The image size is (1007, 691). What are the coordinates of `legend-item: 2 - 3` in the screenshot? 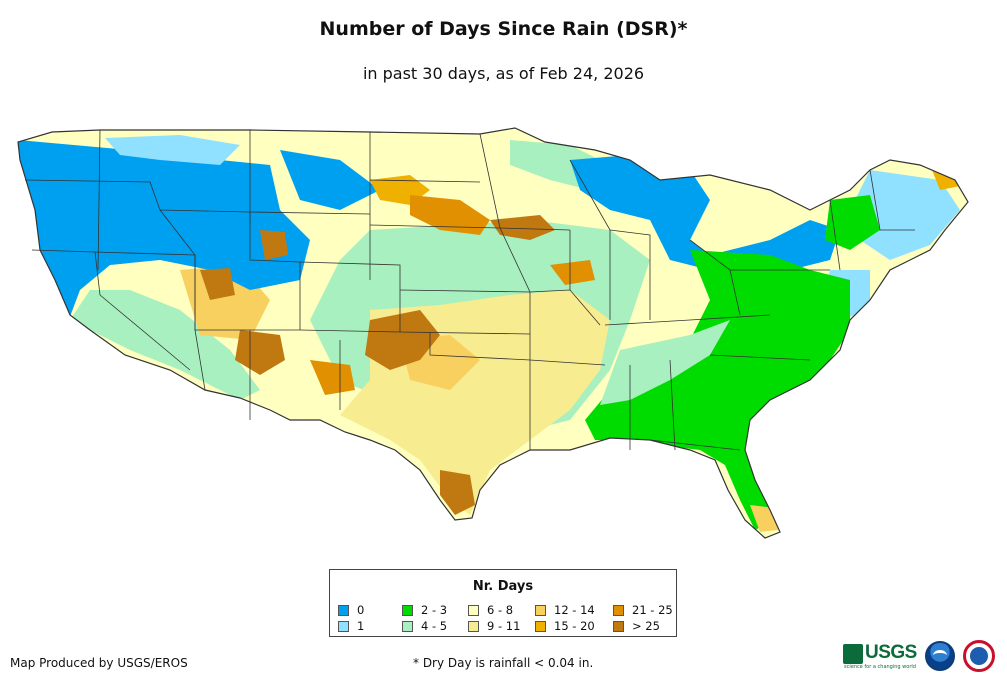 It's located at (424, 610).